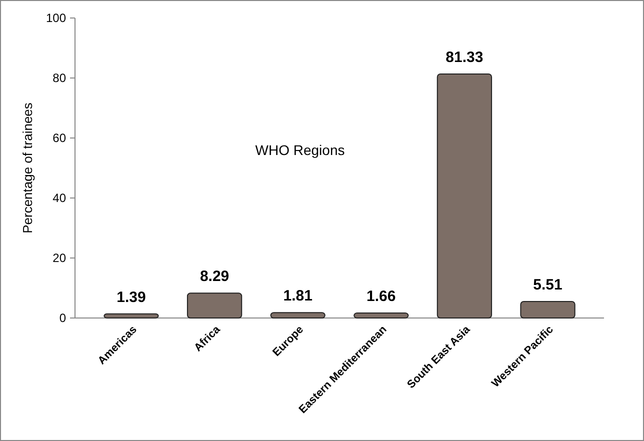 The width and height of the screenshot is (644, 441). Describe the element at coordinates (59, 138) in the screenshot. I see `y-tick-label: 60` at that location.